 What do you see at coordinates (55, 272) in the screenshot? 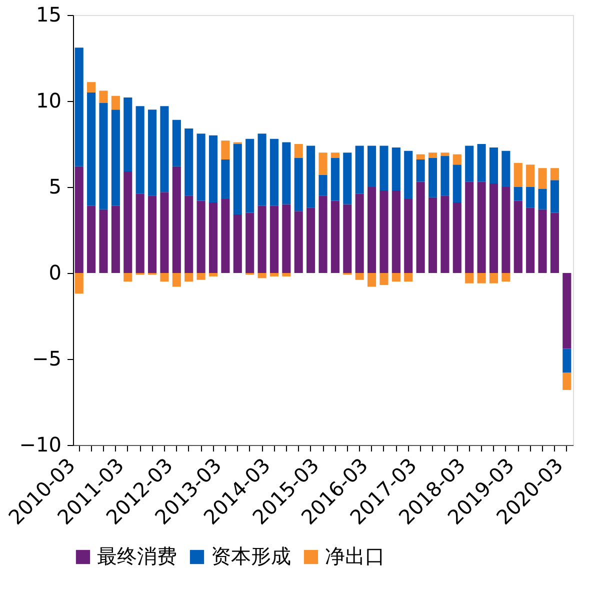
I see `y-tick-label: 0` at bounding box center [55, 272].